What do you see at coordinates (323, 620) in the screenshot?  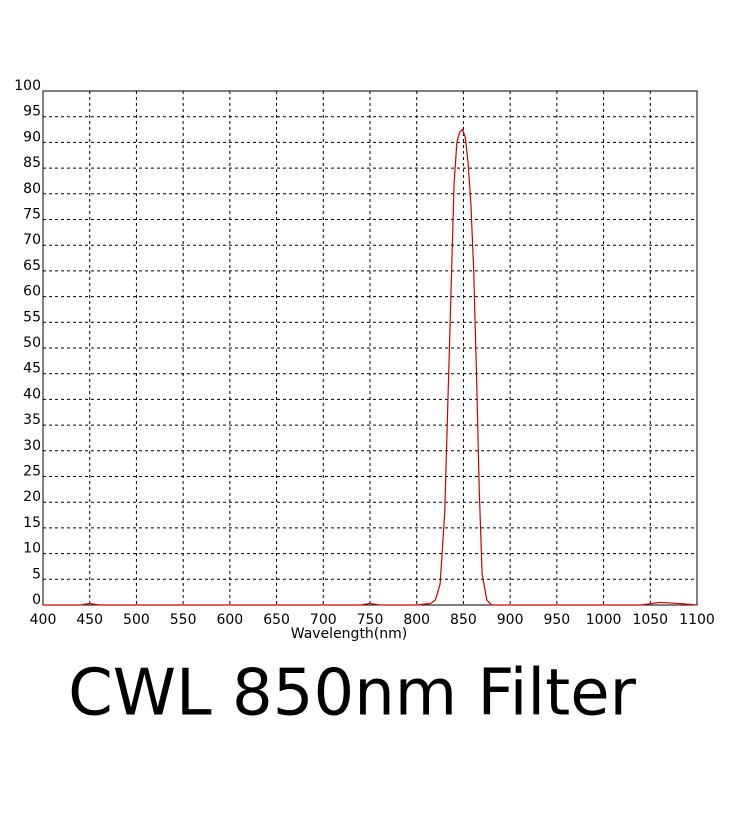 I see `x-tick-label: 700` at bounding box center [323, 620].